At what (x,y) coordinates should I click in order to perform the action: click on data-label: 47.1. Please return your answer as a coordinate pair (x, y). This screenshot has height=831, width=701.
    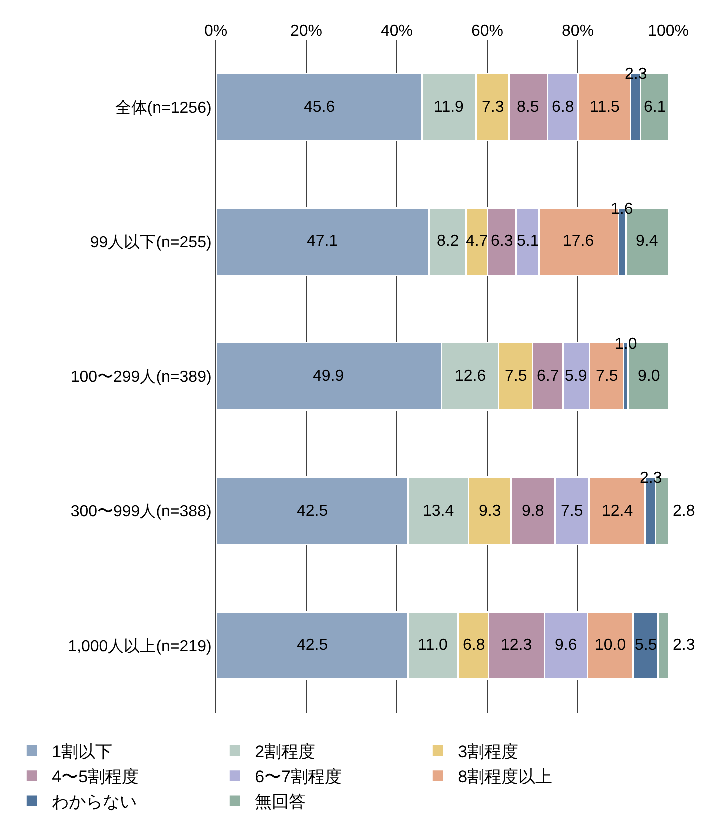
    Looking at the image, I should click on (322, 241).